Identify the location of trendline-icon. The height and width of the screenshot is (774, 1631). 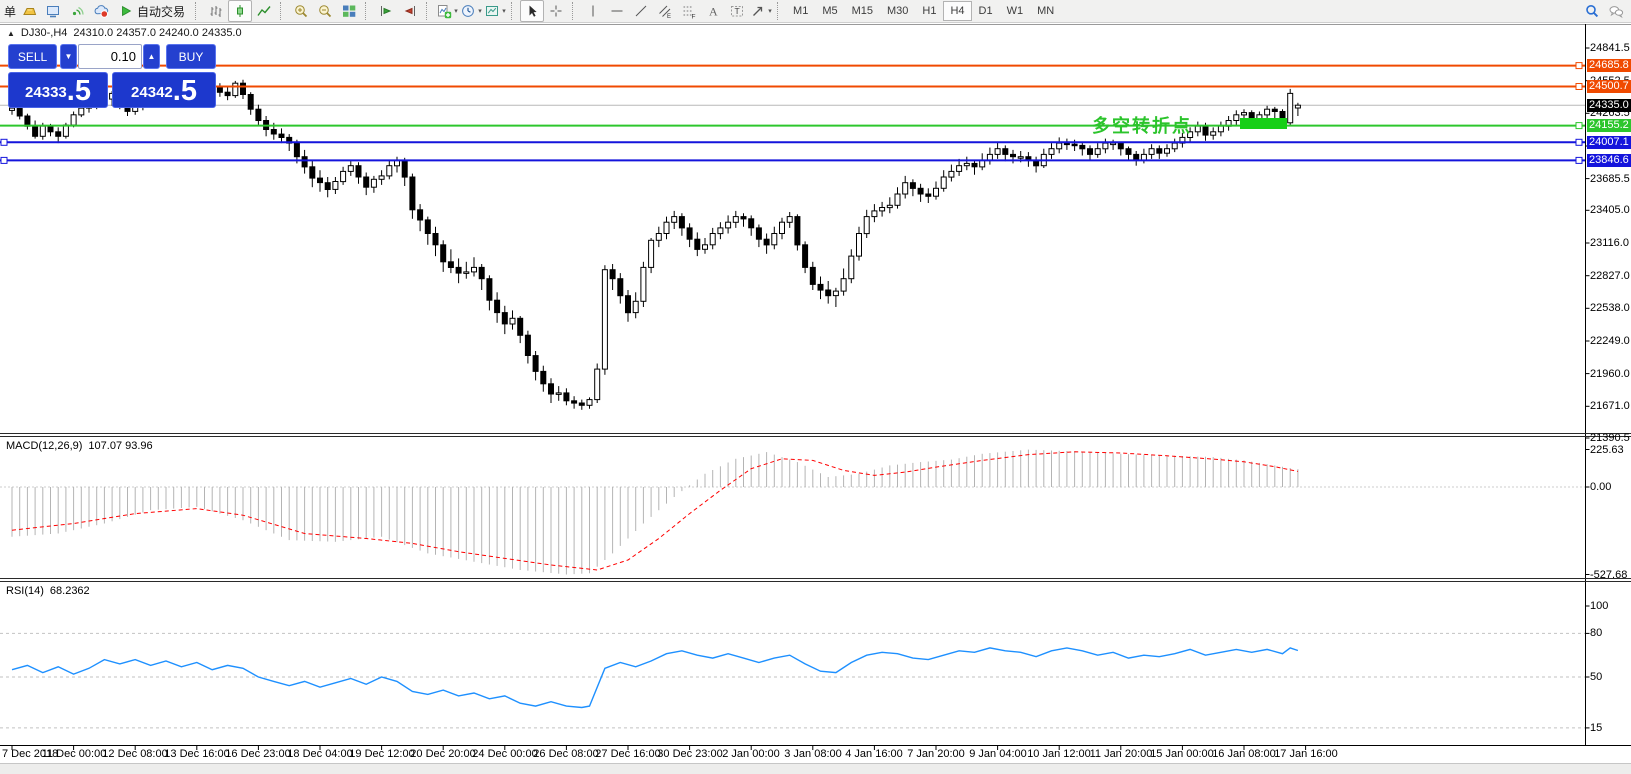
(641, 11).